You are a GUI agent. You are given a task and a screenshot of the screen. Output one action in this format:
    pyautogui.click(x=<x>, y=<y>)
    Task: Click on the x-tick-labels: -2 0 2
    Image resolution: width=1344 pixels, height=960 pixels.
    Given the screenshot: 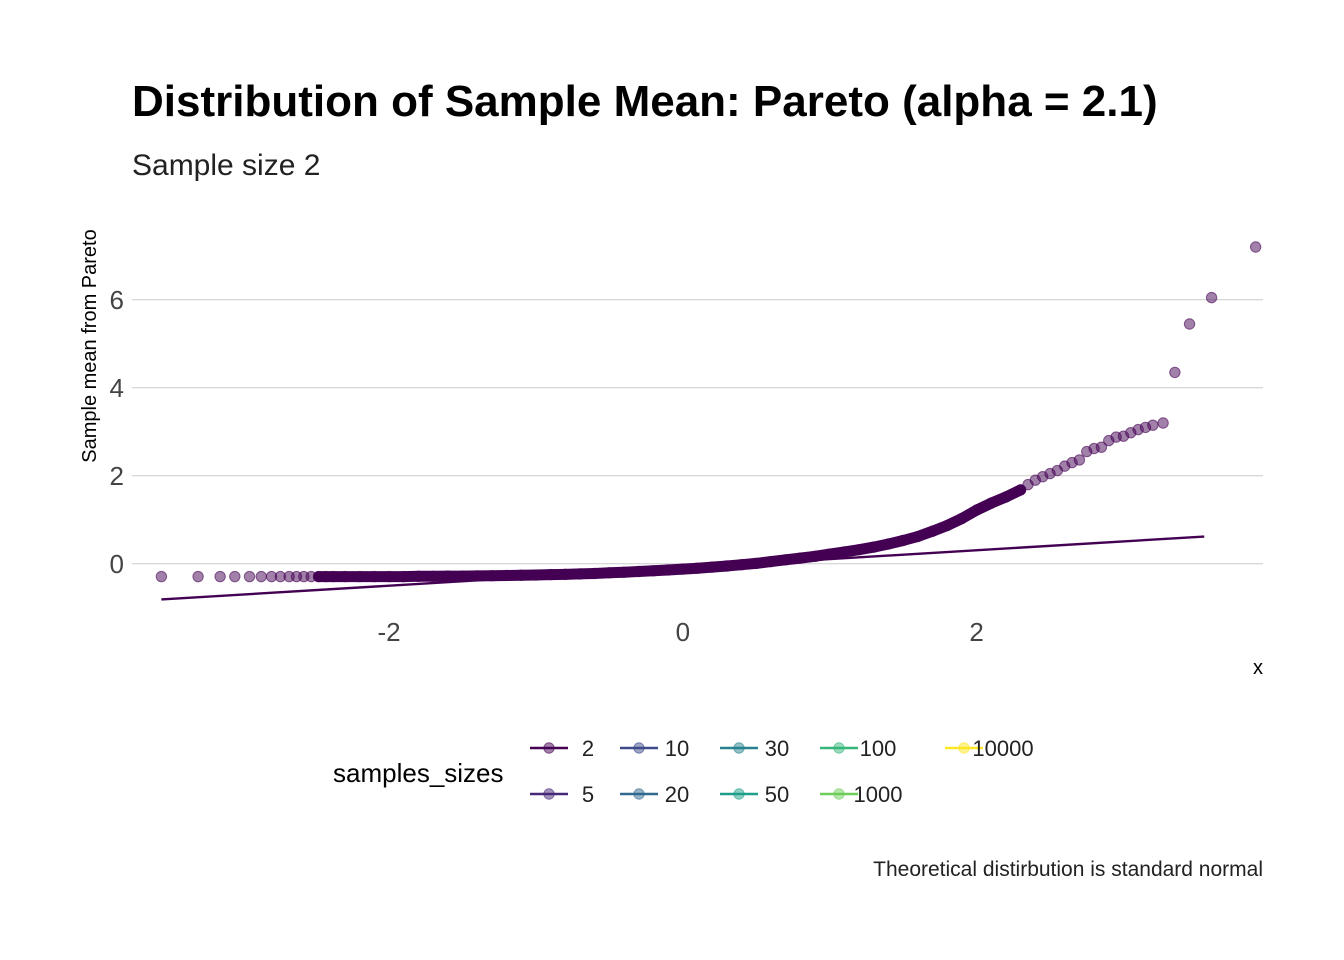 What is the action you would take?
    pyautogui.click(x=680, y=632)
    